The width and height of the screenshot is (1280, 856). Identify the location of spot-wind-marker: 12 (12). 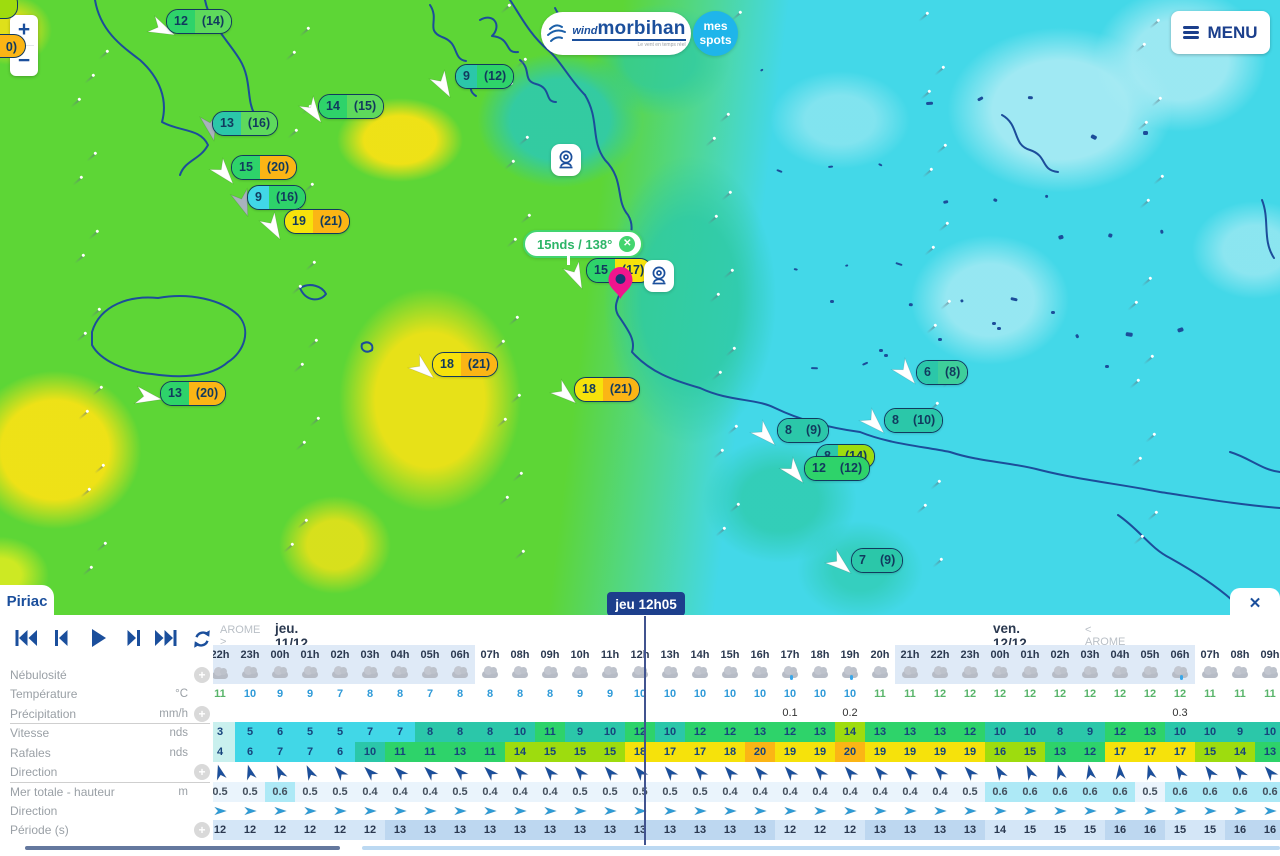
(837, 468).